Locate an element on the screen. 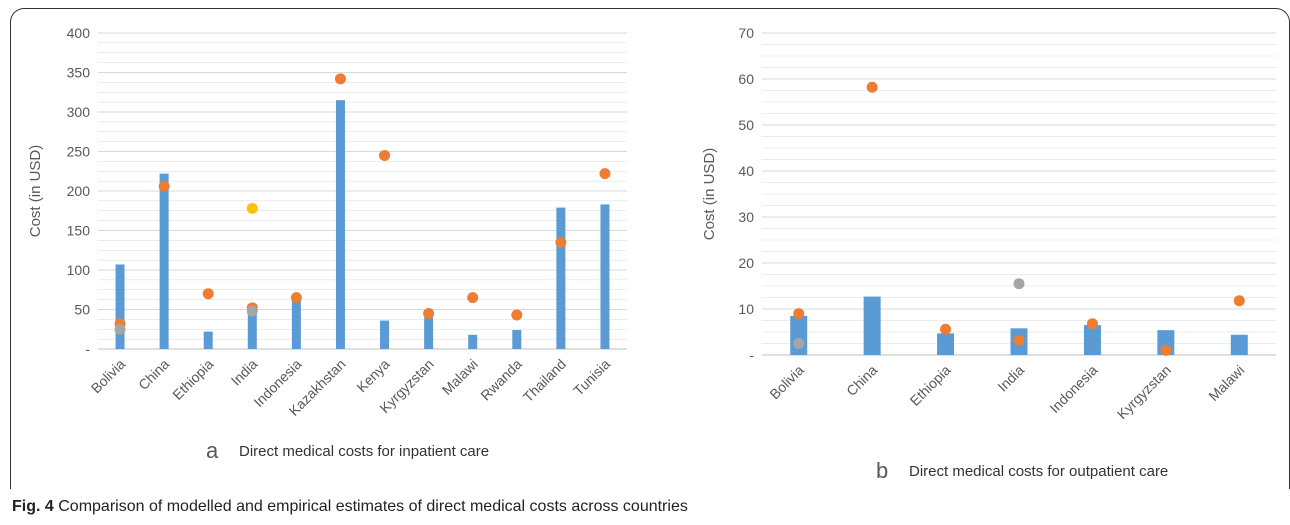  bar-kyrgyzstan is located at coordinates (429, 333).